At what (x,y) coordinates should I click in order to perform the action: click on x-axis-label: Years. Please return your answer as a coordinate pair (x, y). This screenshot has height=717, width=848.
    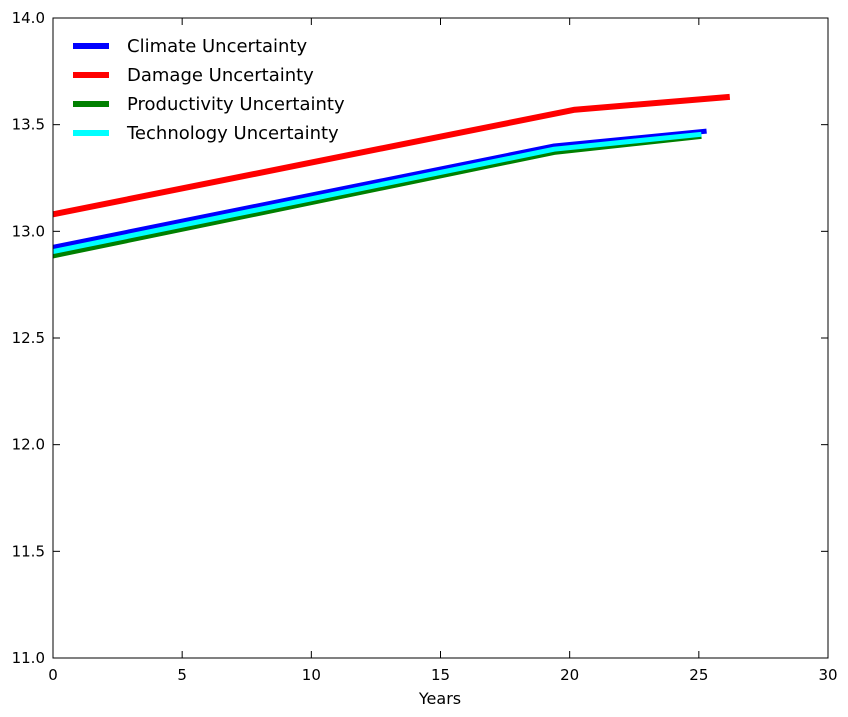
    Looking at the image, I should click on (439, 698).